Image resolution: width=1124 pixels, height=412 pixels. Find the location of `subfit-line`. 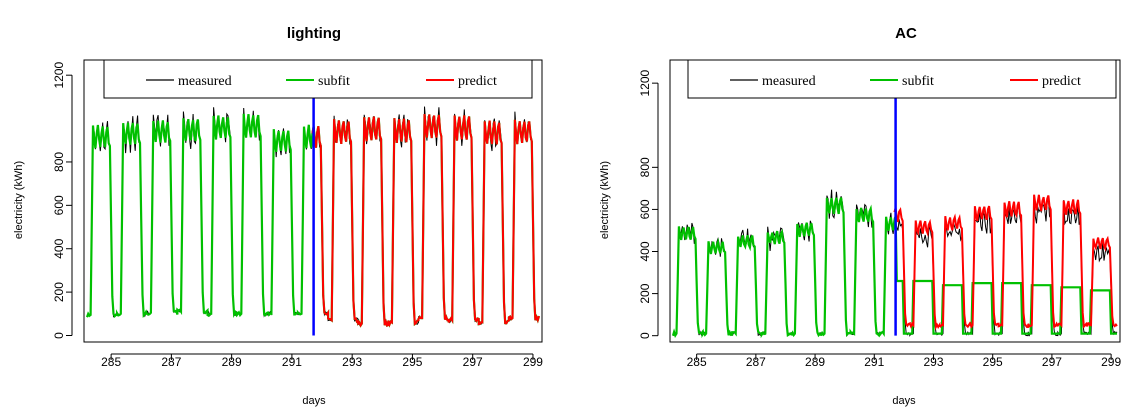

subfit-line is located at coordinates (894, 268).